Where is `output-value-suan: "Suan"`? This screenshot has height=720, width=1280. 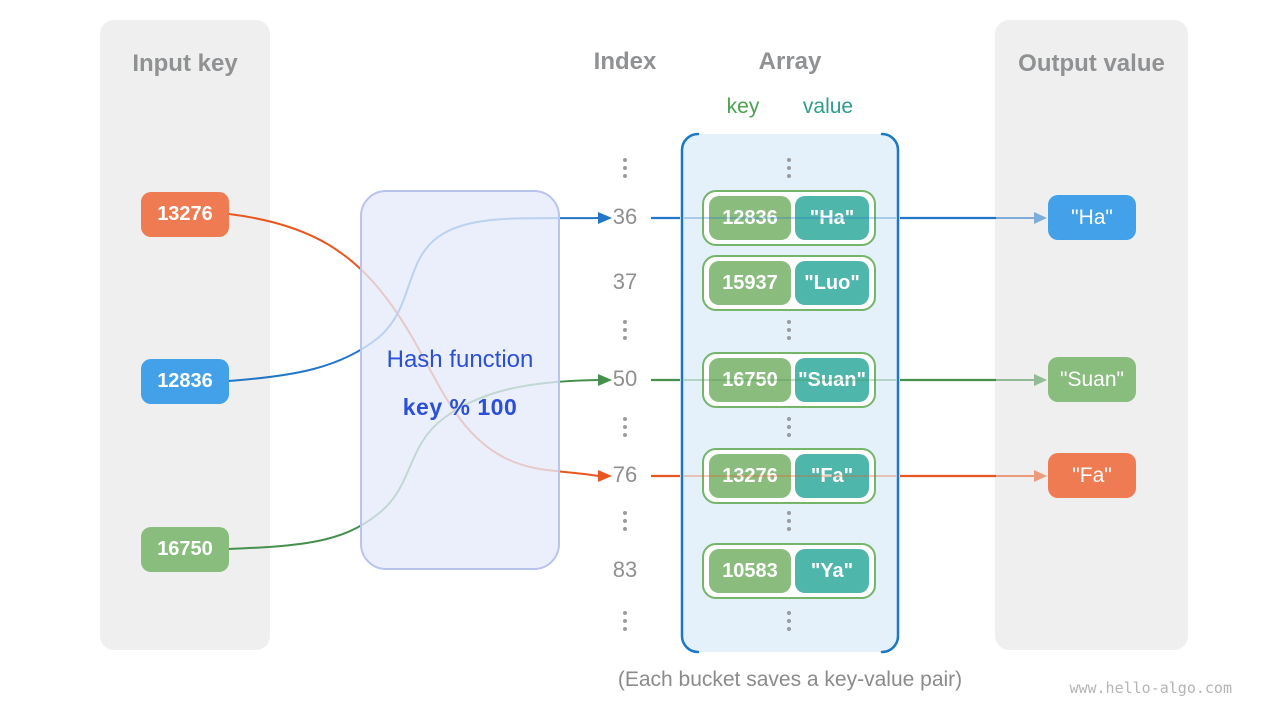
output-value-suan: "Suan" is located at coordinates (1092, 379).